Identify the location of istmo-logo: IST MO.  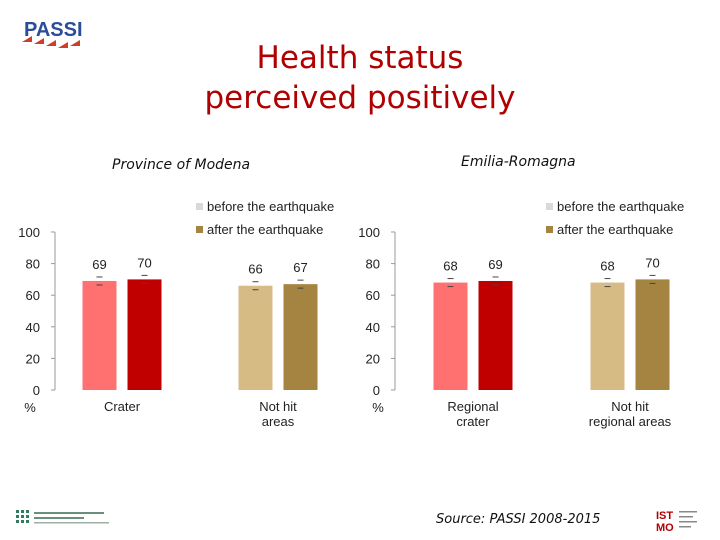
(680, 521).